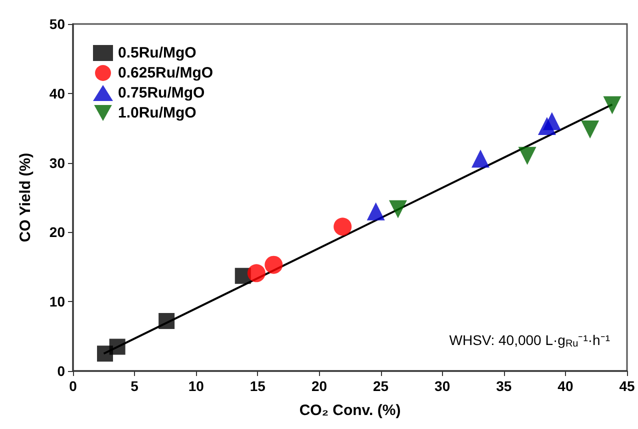  I want to click on x-tick-label: 0, so click(73, 386).